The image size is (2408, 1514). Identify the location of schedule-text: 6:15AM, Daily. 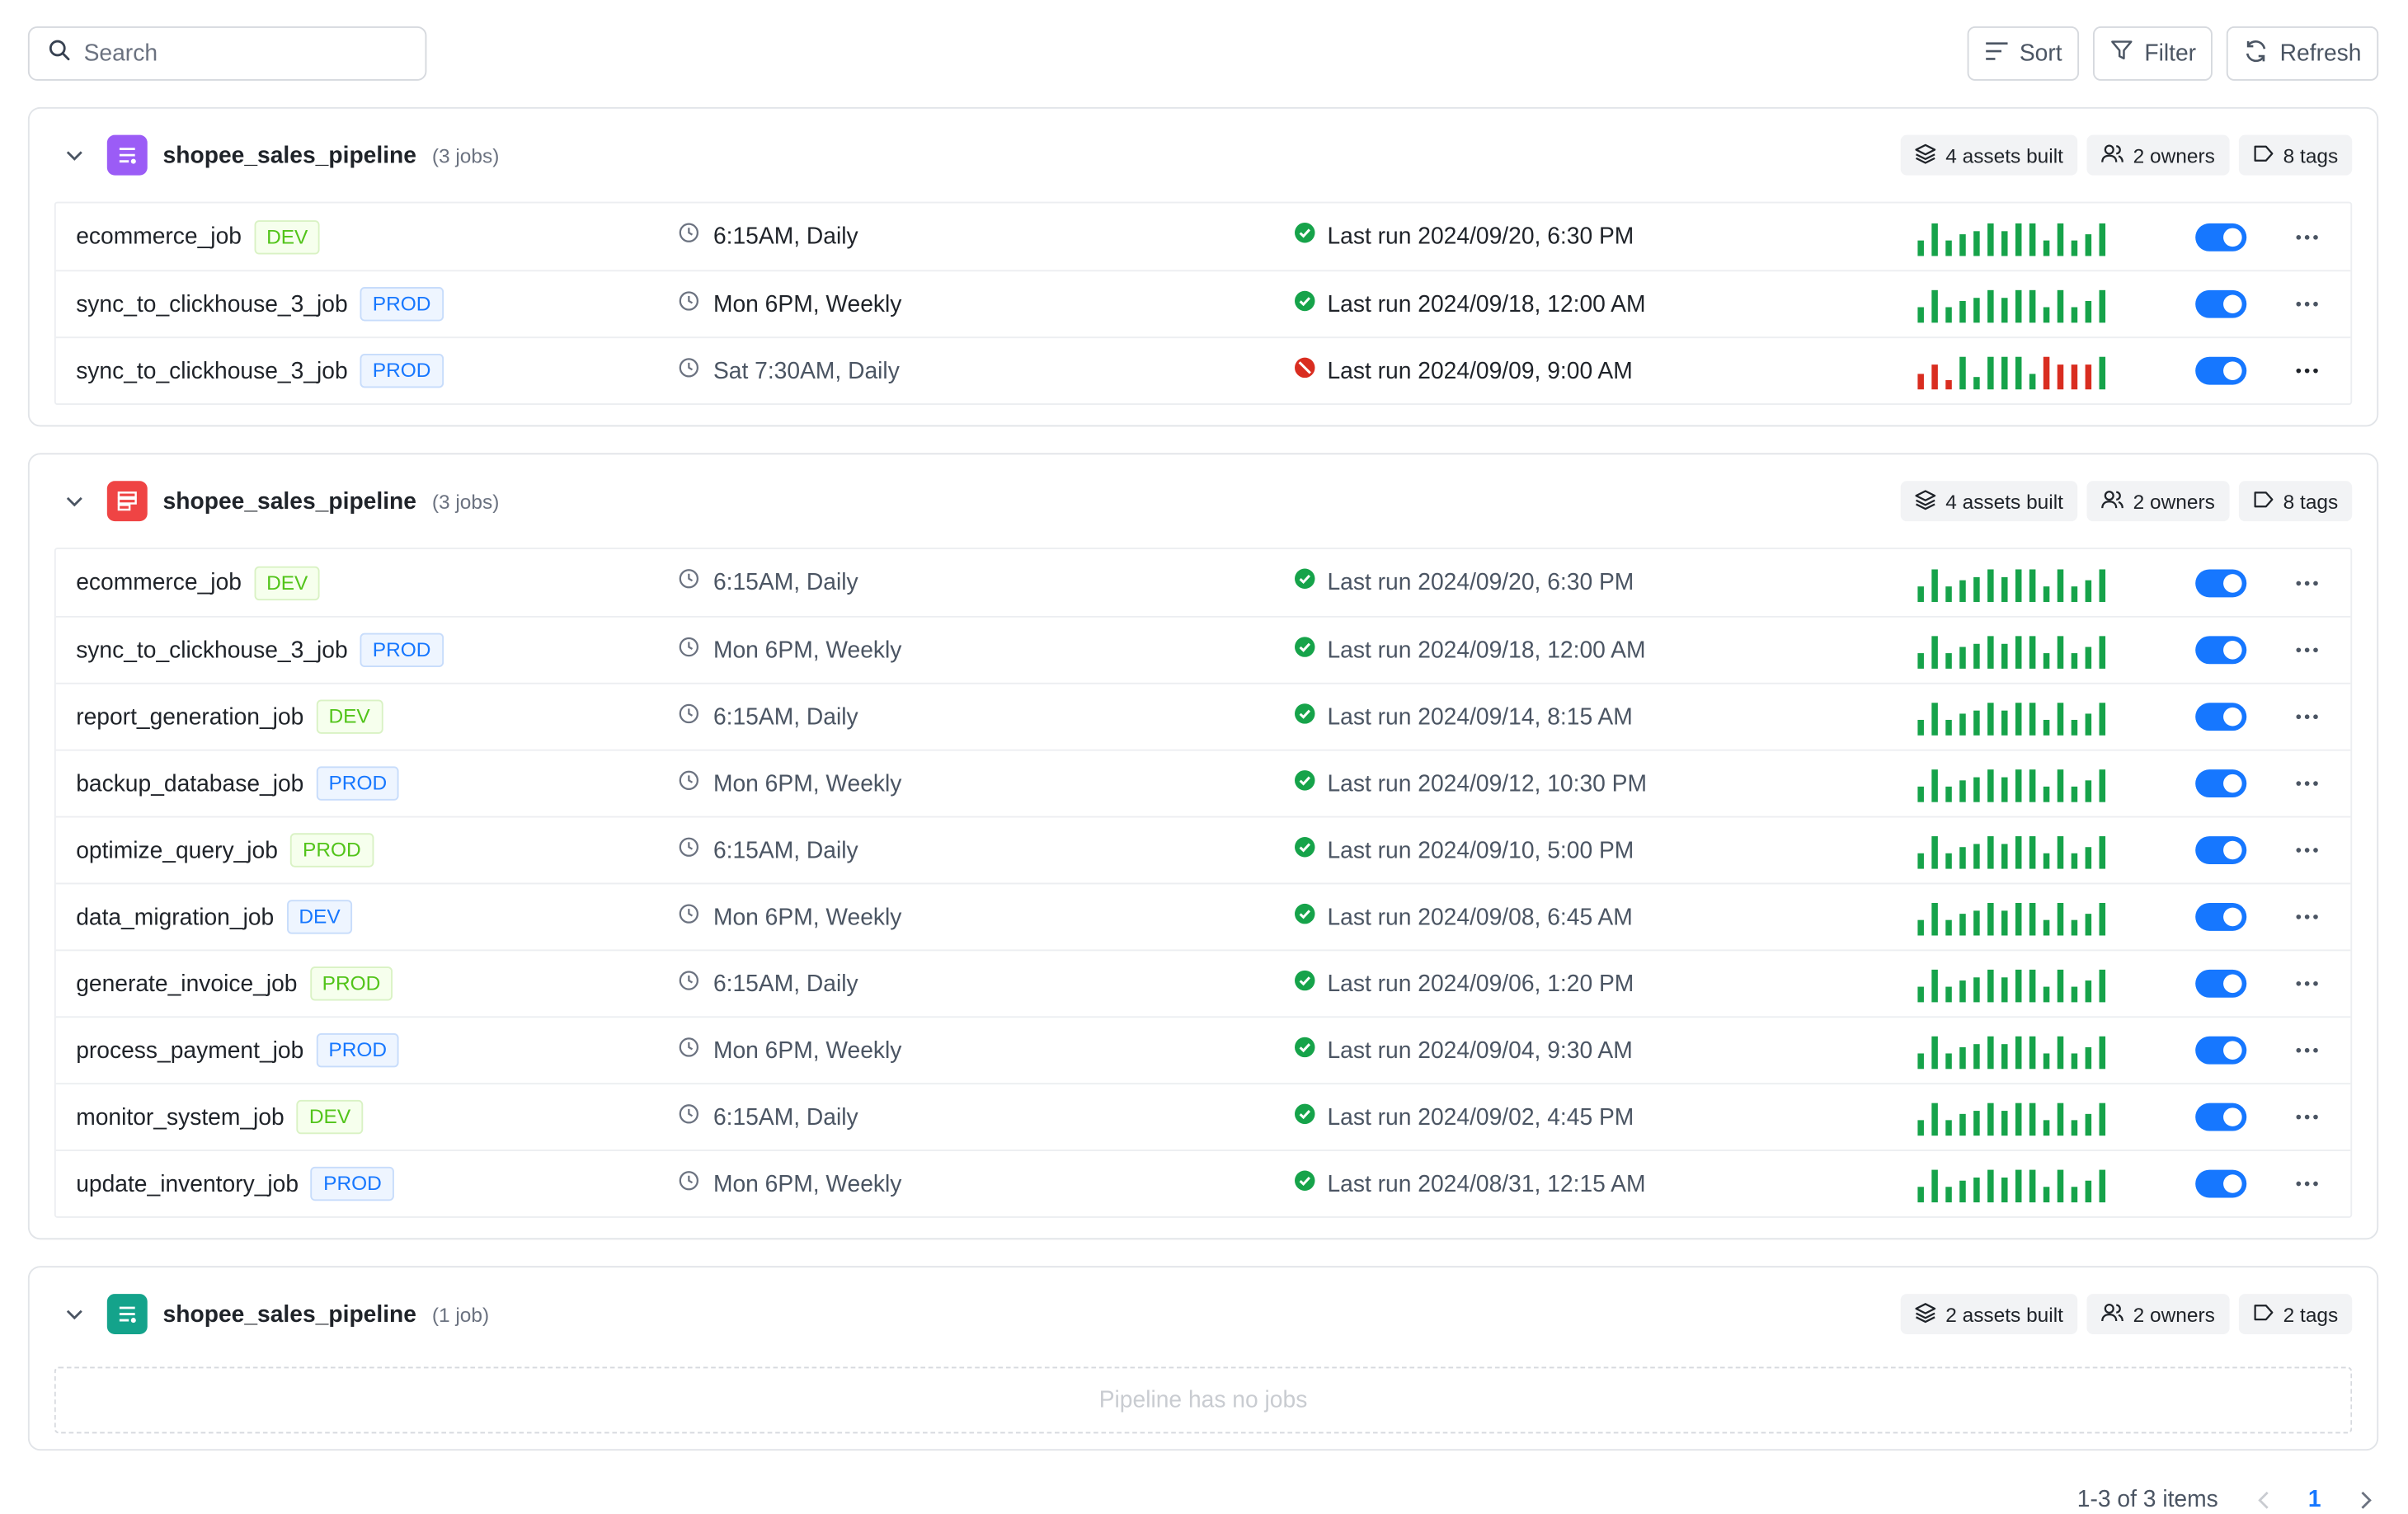
(785, 717).